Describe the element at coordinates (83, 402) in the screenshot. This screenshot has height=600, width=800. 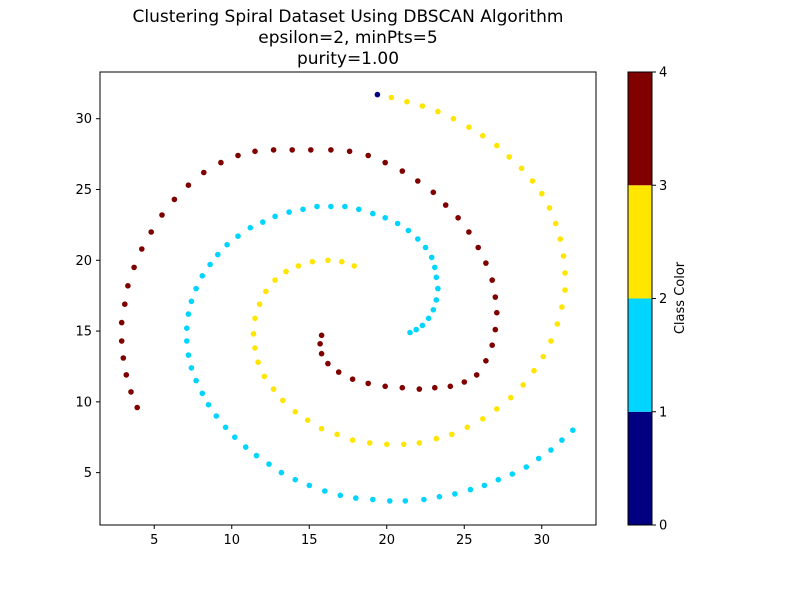
I see `y-tick-label-10: 10` at that location.